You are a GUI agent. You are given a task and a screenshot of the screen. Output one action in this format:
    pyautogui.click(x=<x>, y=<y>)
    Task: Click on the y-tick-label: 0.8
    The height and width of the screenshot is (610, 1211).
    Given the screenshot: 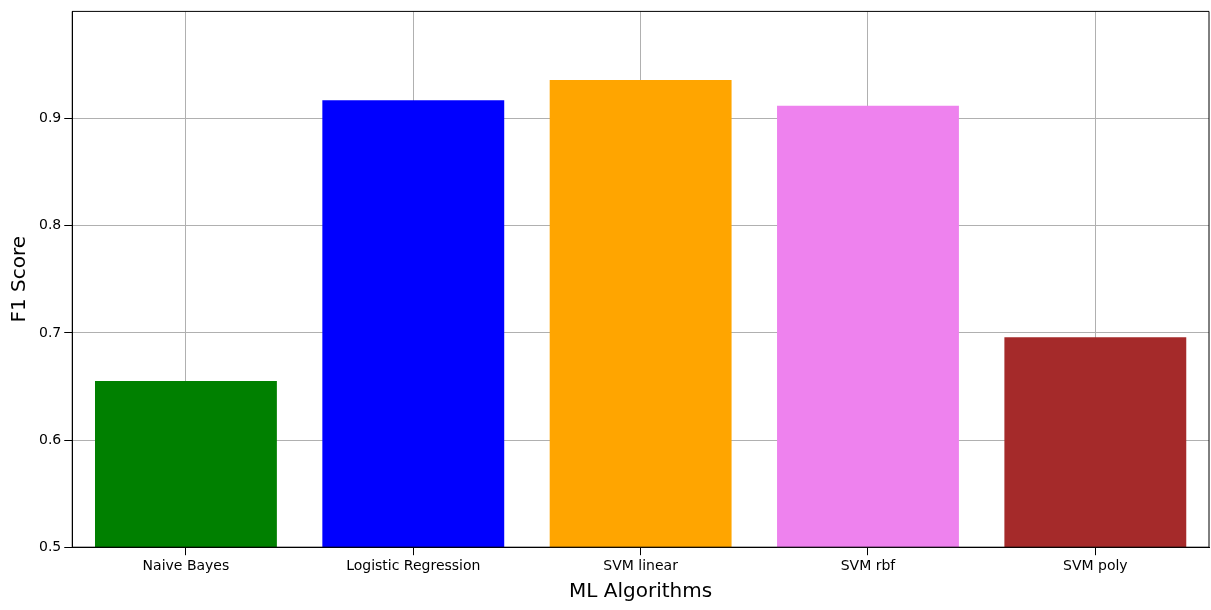 What is the action you would take?
    pyautogui.click(x=50, y=224)
    